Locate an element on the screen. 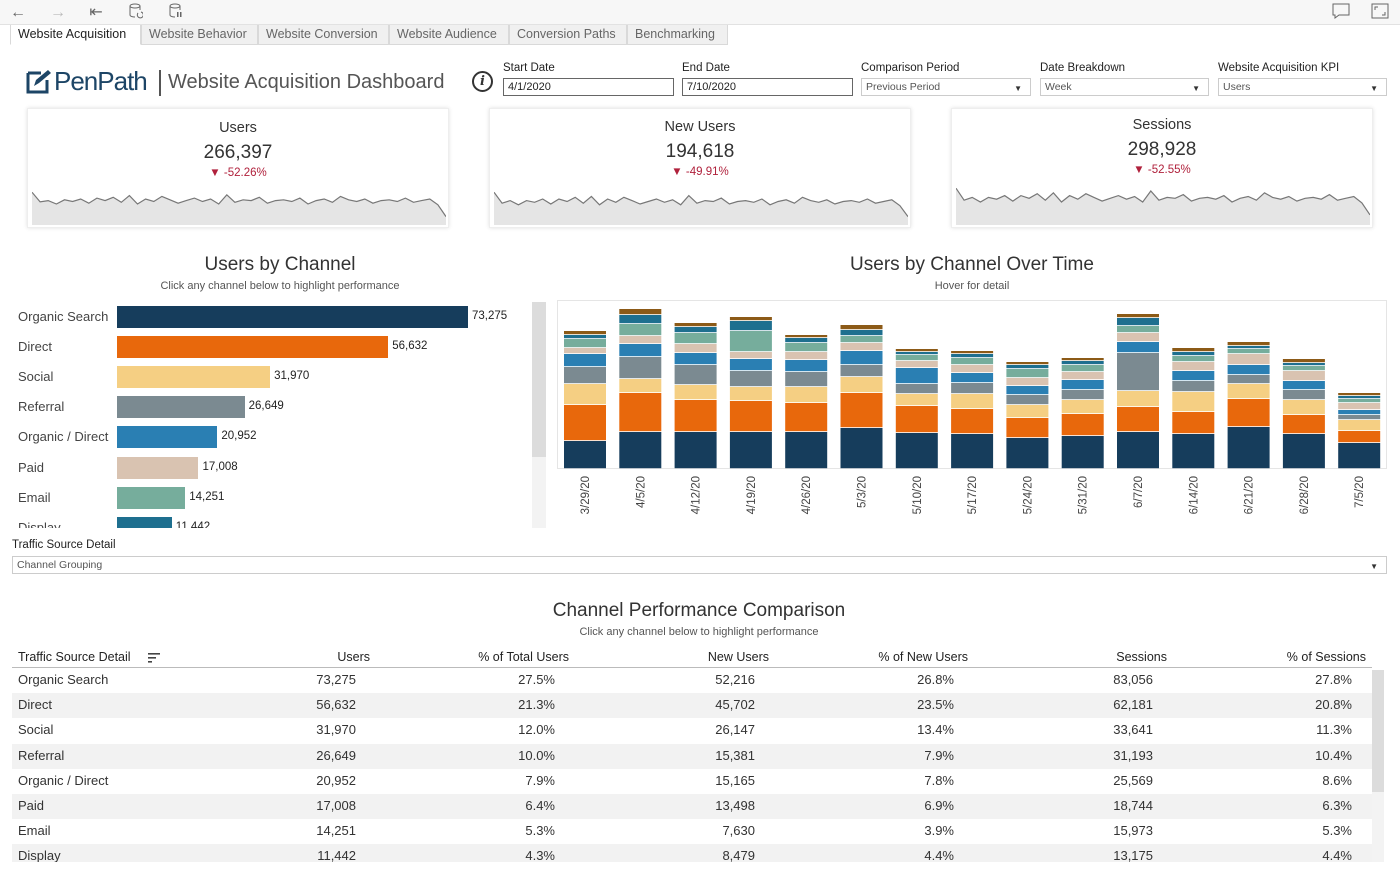 This screenshot has height=875, width=1400. tab-conversion-paths: Conversion Paths is located at coordinates (568, 35).